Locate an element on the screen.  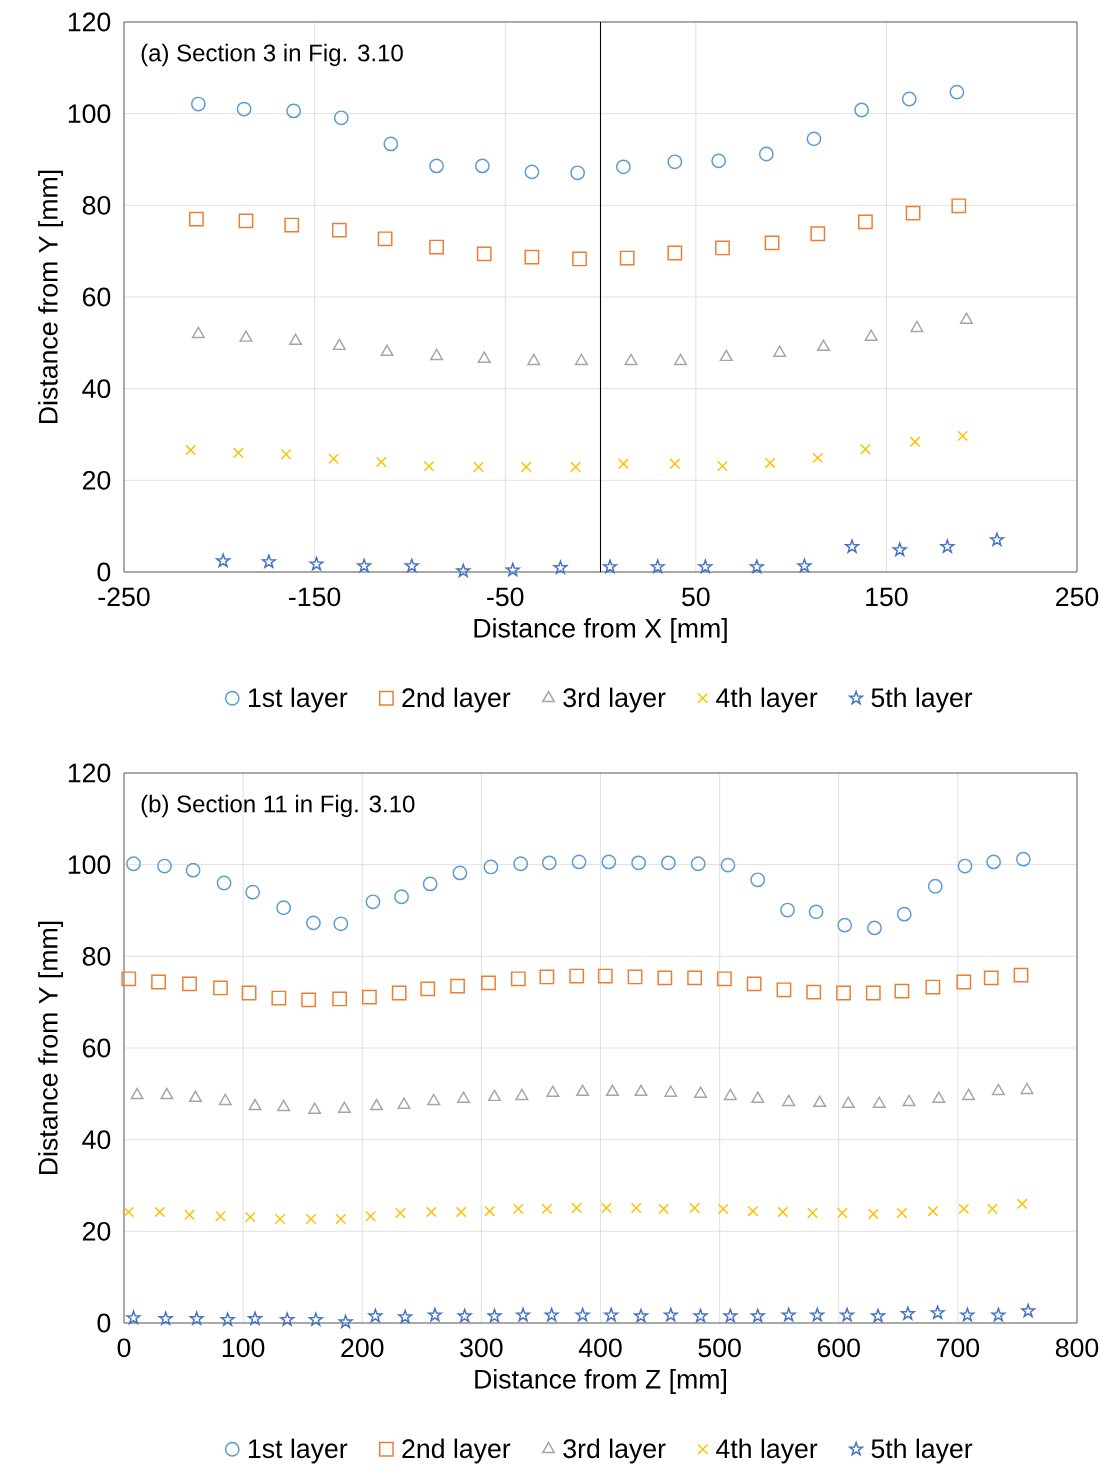
y-axis-title: Distance from Y [mm] is located at coordinates (50, 1047).